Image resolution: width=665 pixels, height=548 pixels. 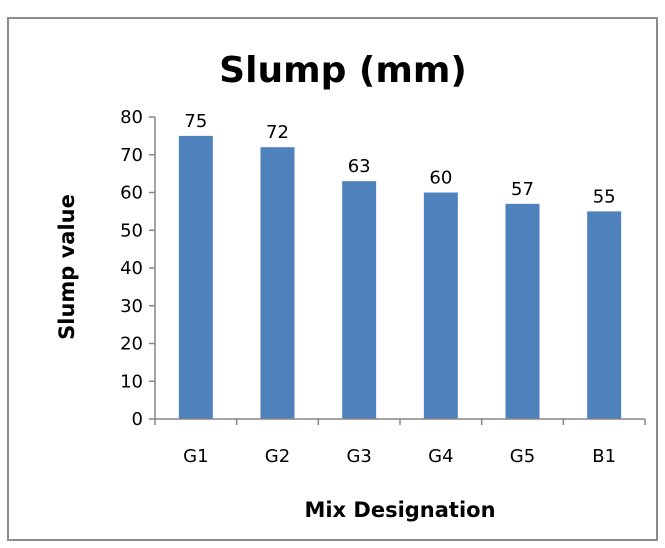 I want to click on y-tick-label: 10, so click(x=131, y=381).